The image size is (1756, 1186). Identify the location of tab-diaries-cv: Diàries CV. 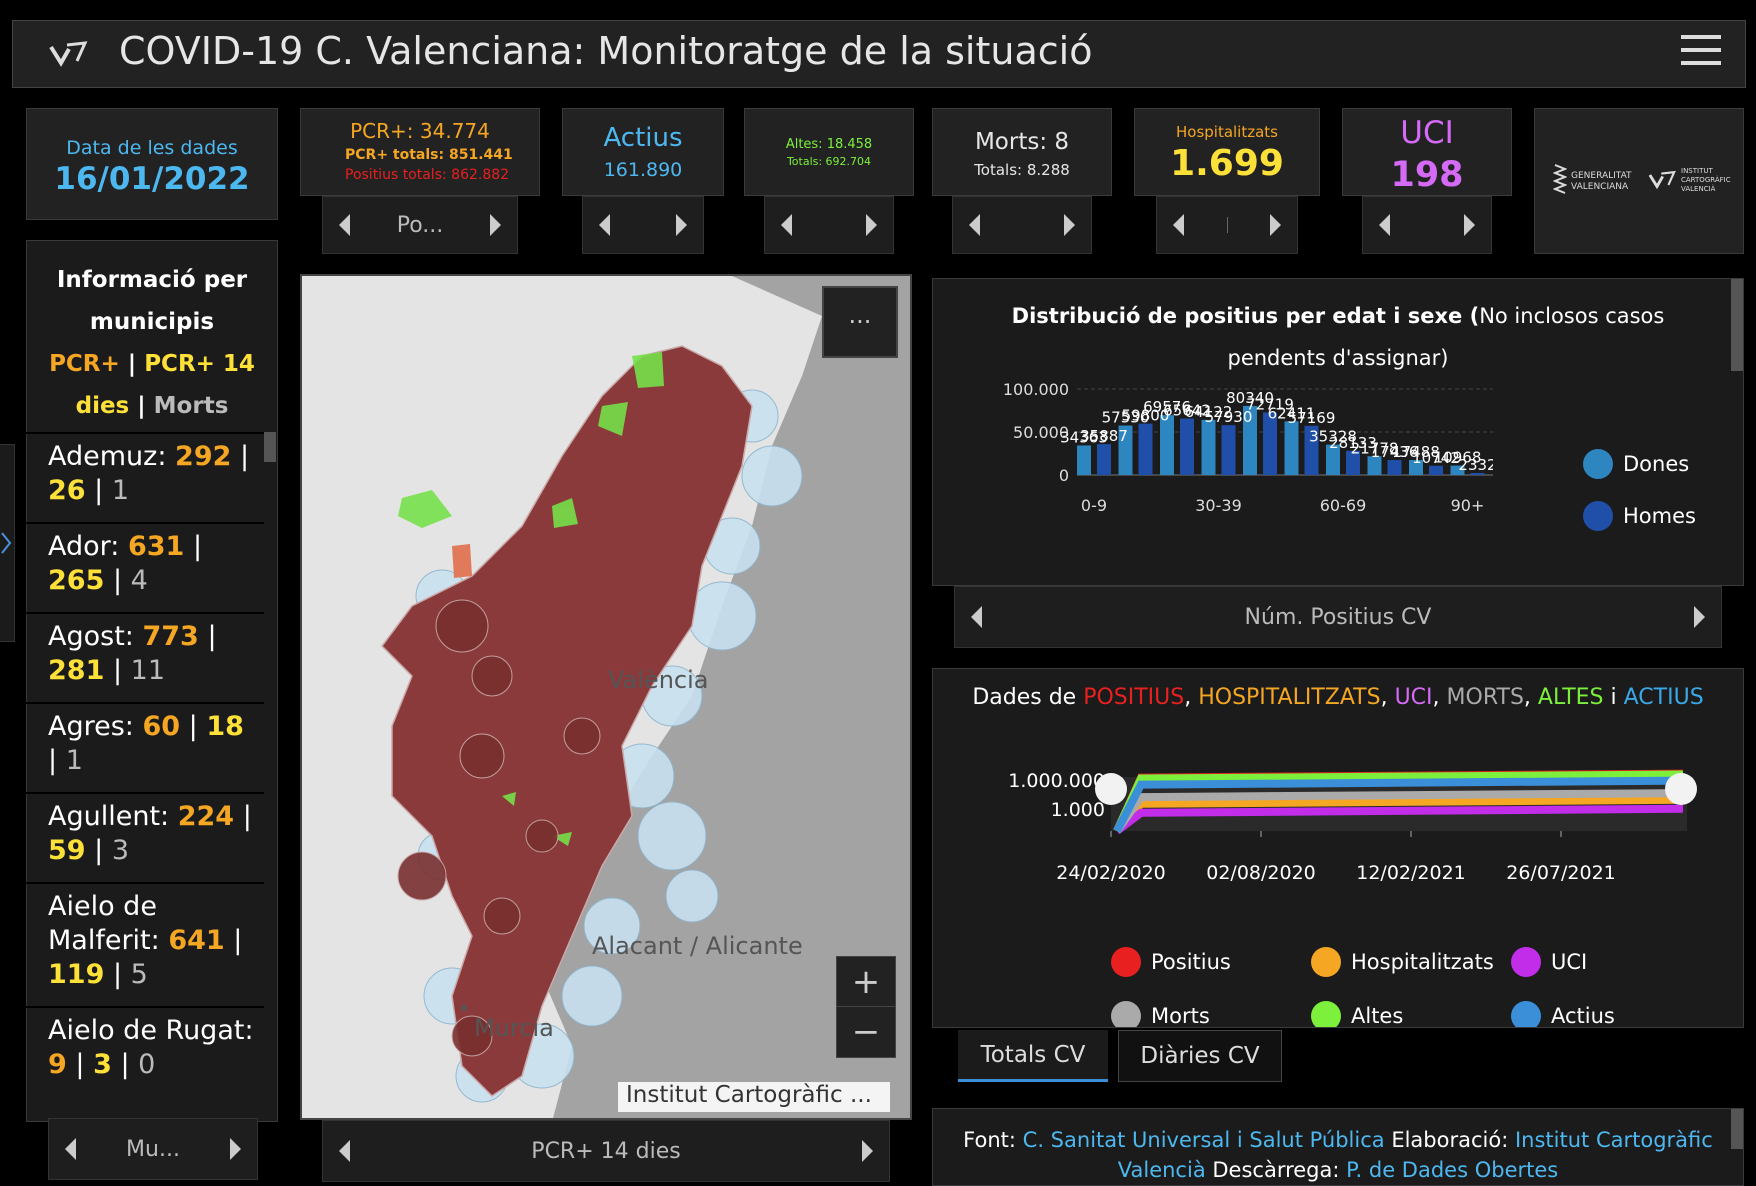
(1200, 1056).